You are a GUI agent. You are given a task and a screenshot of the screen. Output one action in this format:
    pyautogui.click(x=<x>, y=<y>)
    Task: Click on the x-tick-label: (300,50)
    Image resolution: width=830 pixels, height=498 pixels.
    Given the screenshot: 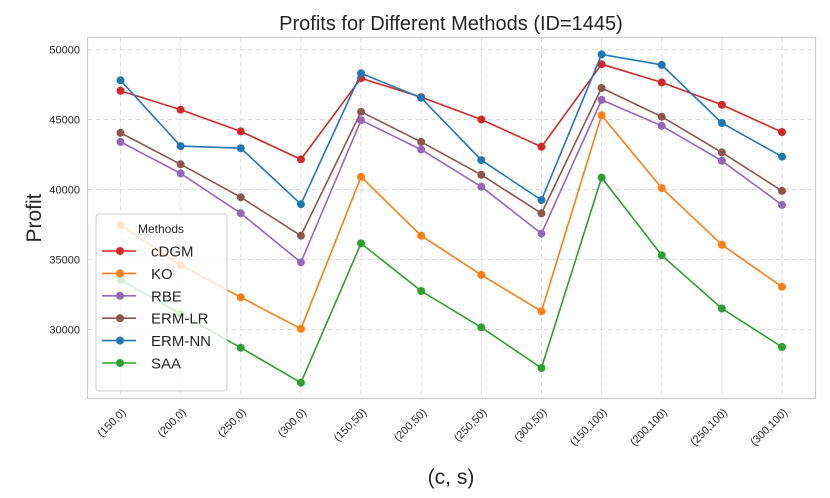 What is the action you would take?
    pyautogui.click(x=530, y=425)
    